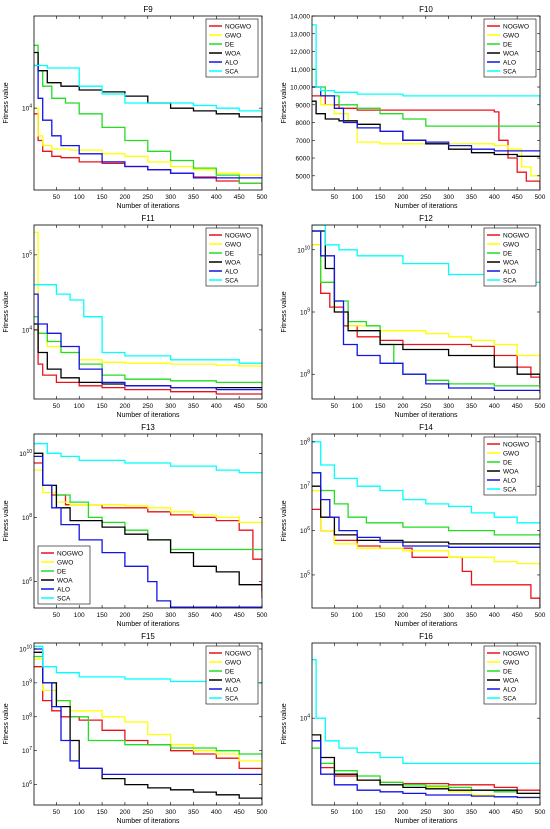 The image size is (550, 829). I want to click on chart-title: F16, so click(426, 636).